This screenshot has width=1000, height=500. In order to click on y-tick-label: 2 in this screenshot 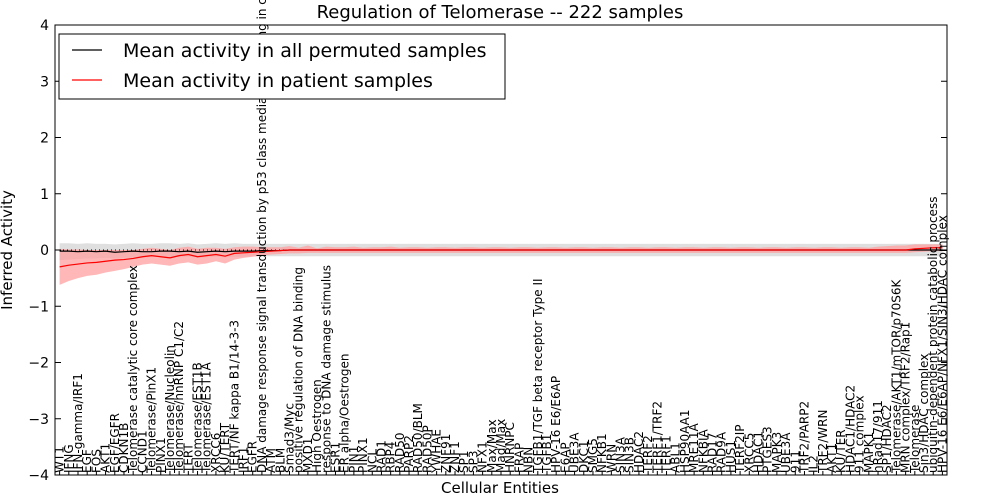, I will do `click(44, 139)`.